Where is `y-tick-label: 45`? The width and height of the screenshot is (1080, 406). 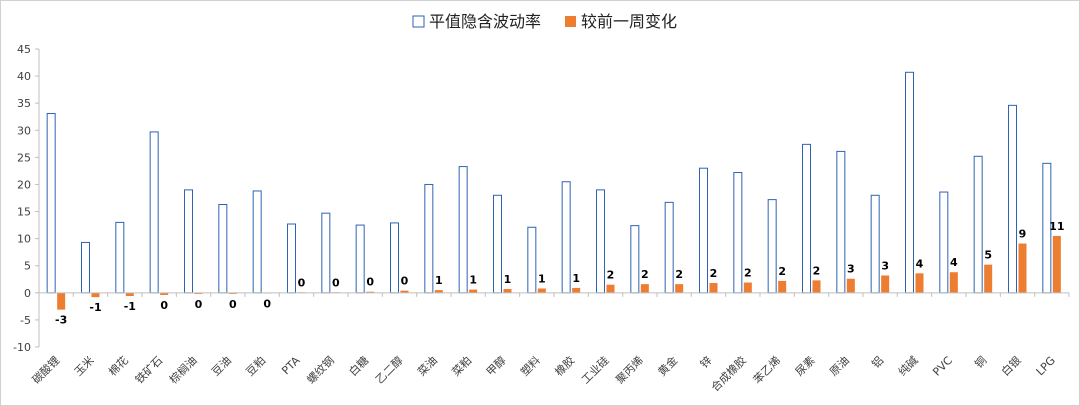
y-tick-label: 45 is located at coordinates (24, 49).